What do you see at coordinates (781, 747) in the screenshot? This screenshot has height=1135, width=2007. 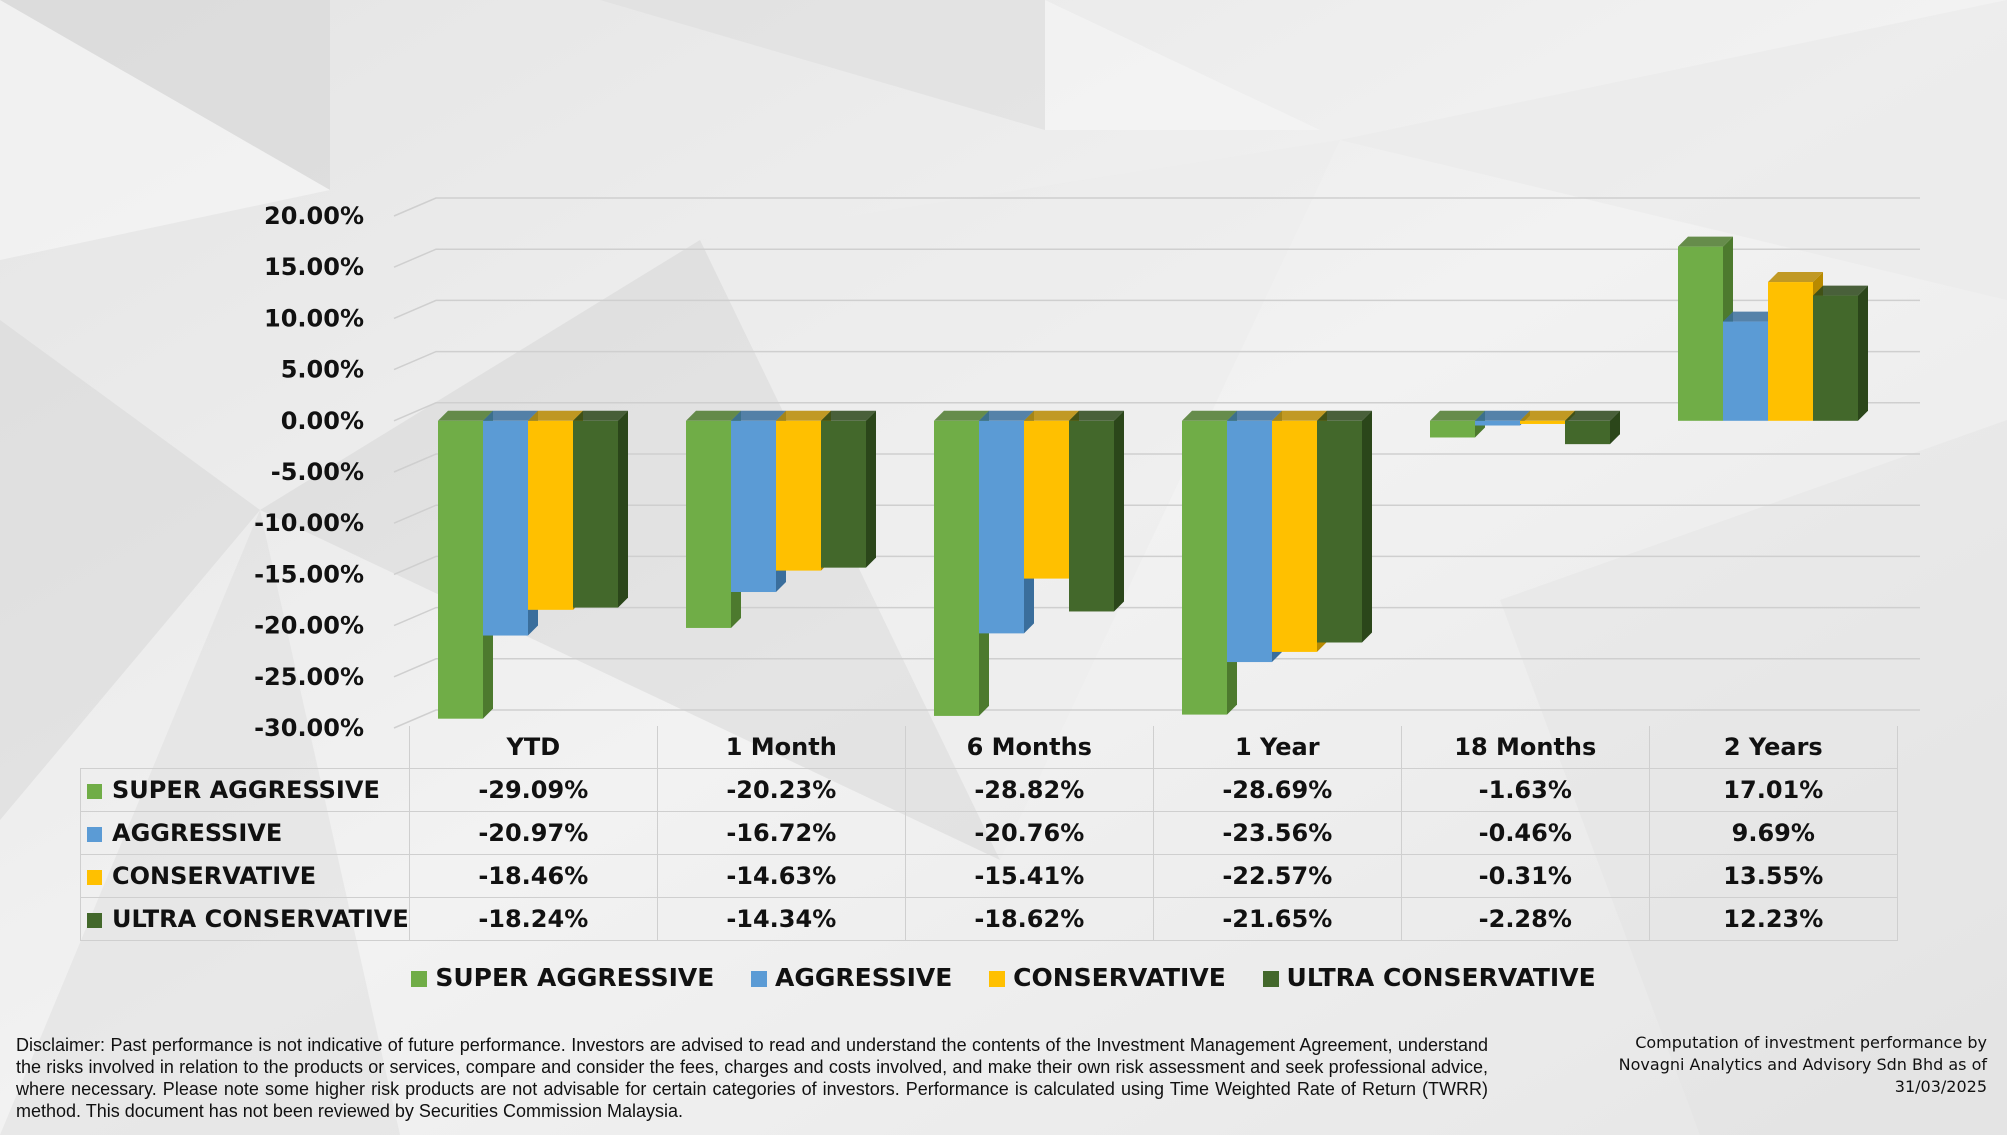 I see `category-label: 1 Month` at bounding box center [781, 747].